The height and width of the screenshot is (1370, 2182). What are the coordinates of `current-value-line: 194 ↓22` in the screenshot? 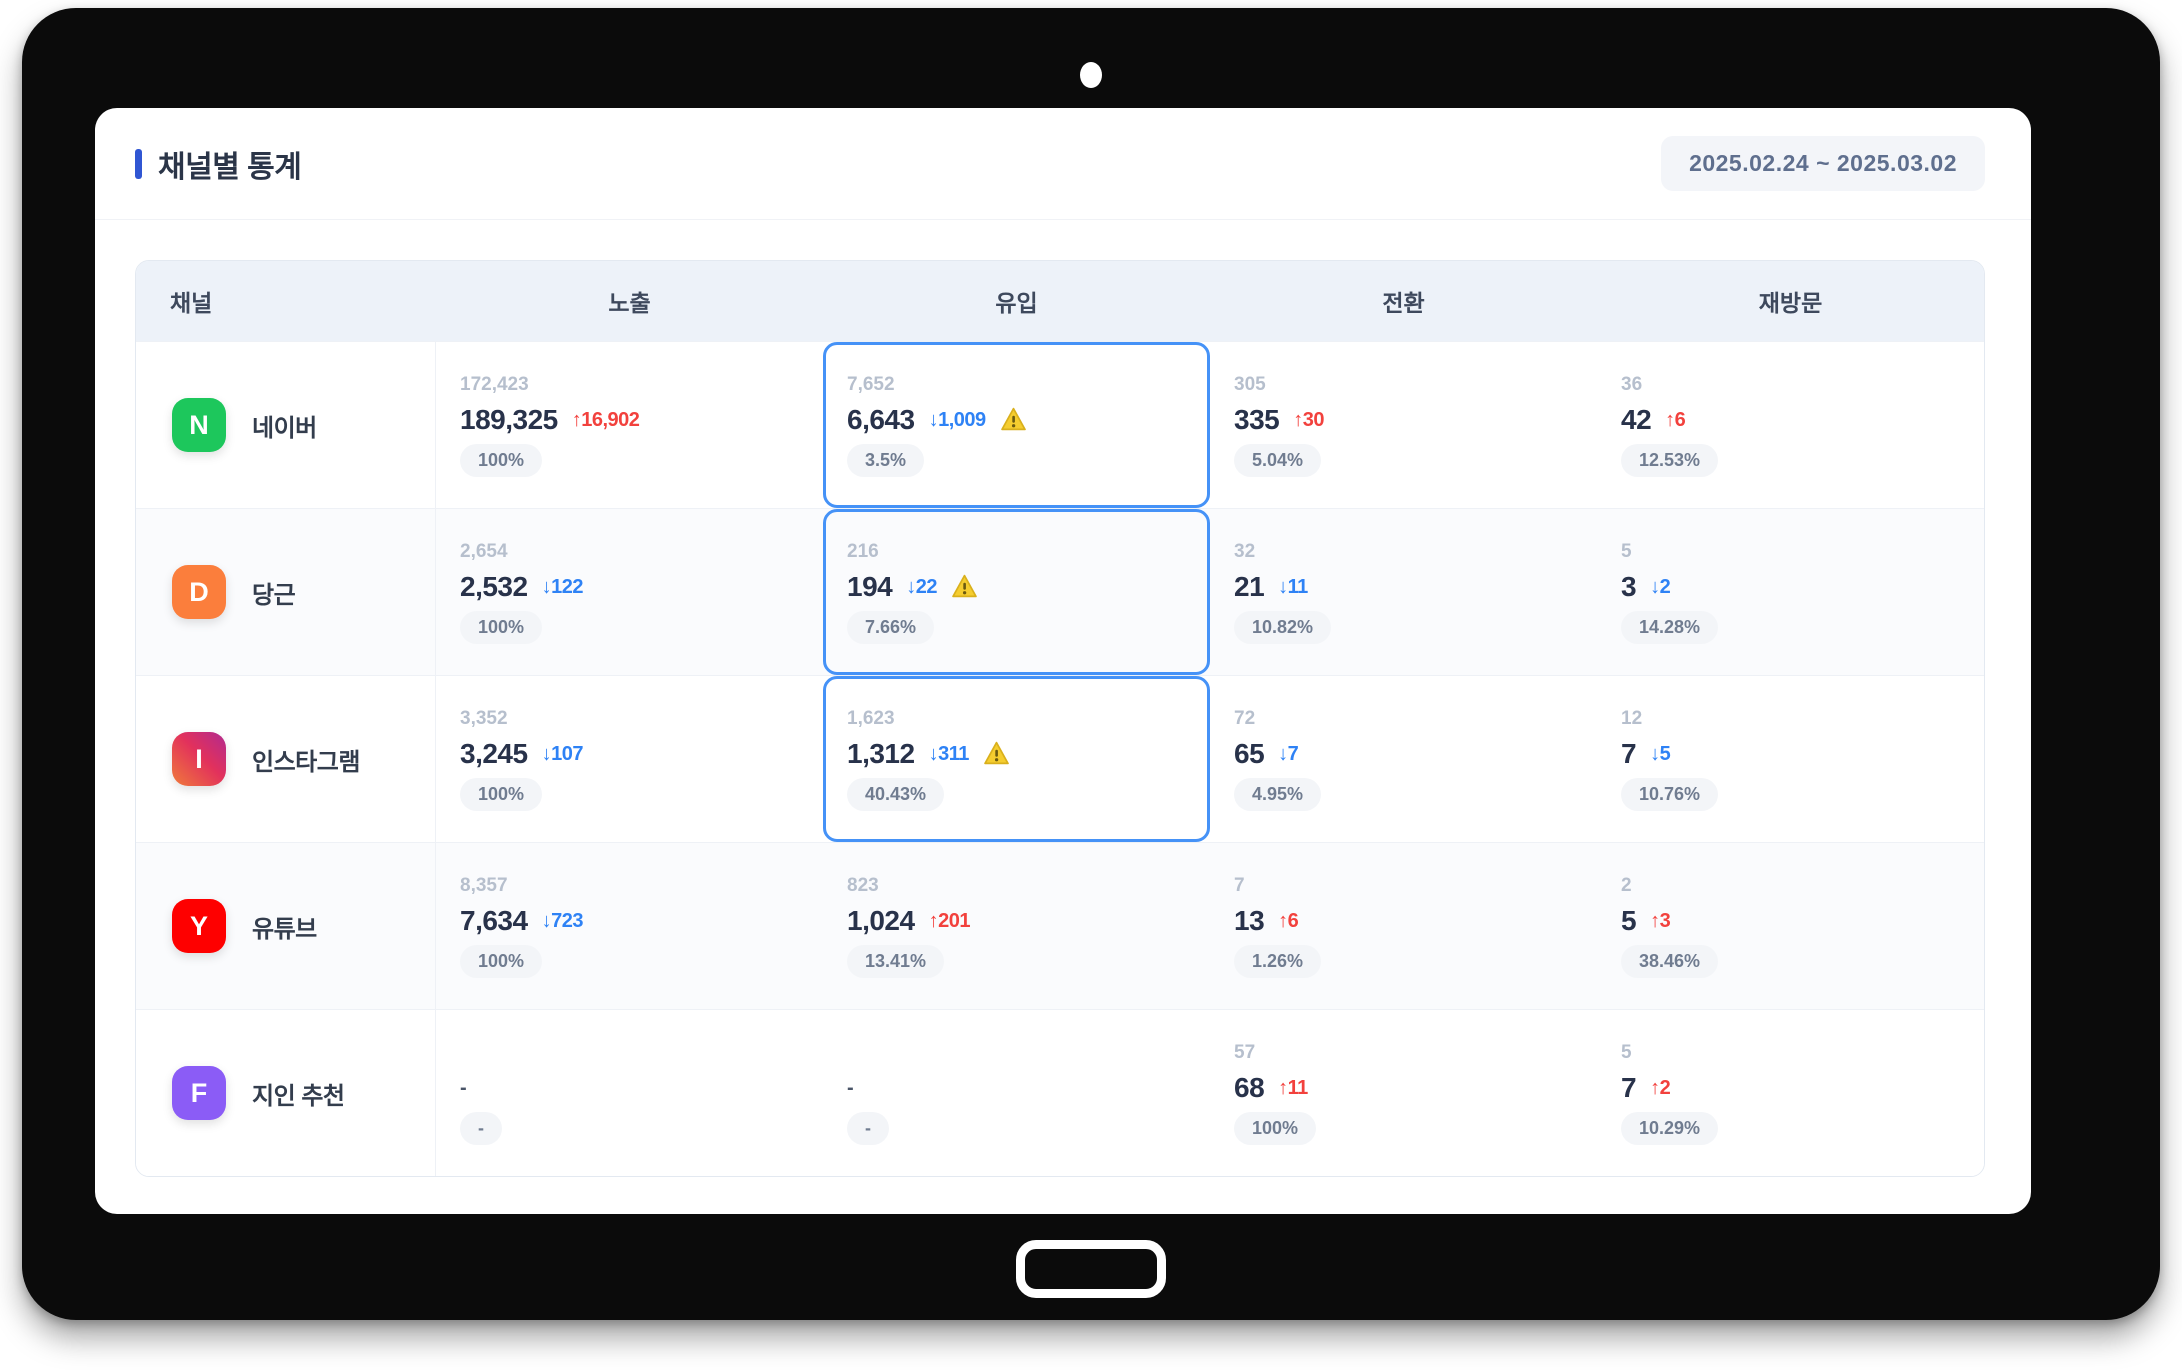 It's located at (1028, 587).